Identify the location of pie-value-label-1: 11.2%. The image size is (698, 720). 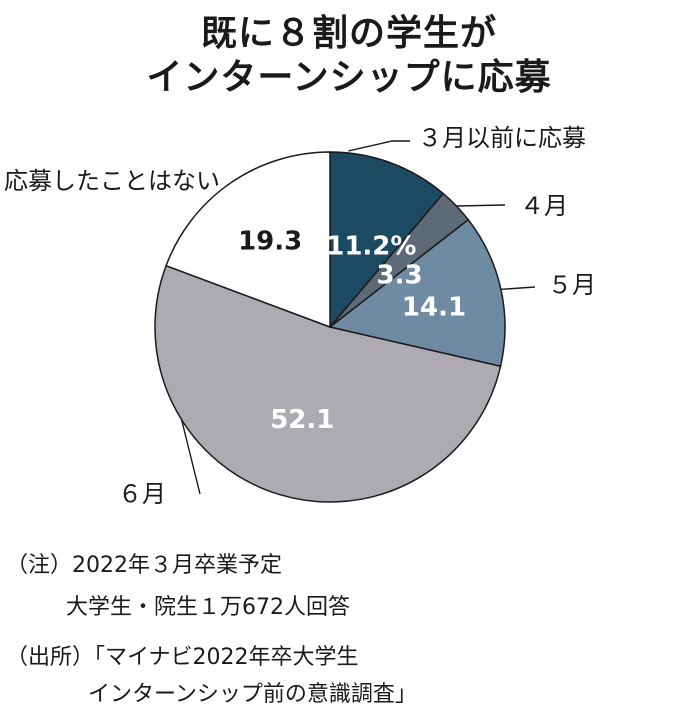
(371, 247).